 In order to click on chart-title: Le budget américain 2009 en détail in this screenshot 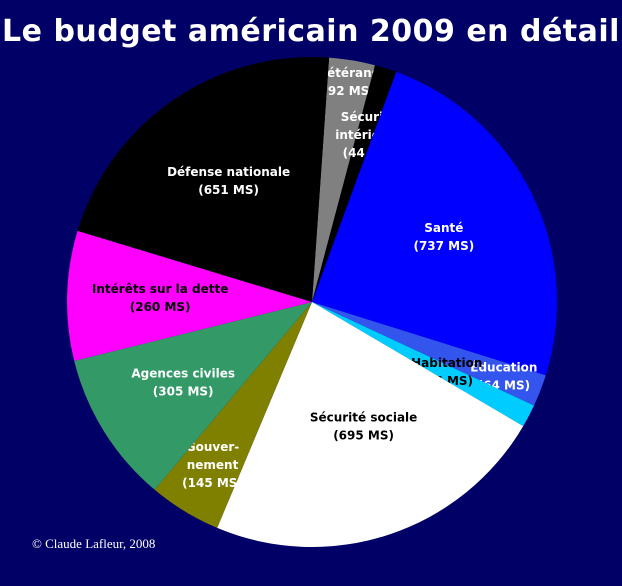, I will do `click(311, 31)`.